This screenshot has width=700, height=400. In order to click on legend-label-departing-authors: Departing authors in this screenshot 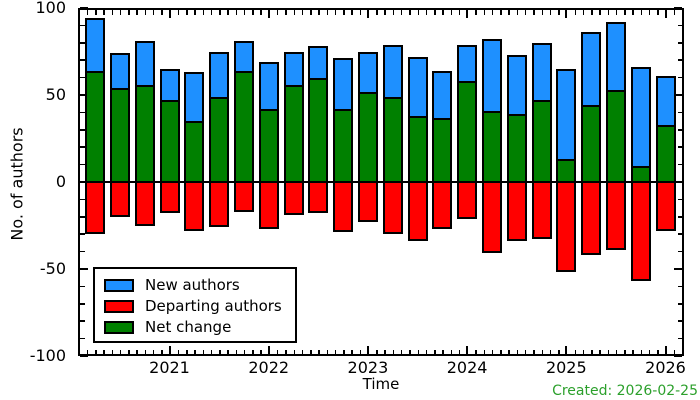, I will do `click(213, 306)`.